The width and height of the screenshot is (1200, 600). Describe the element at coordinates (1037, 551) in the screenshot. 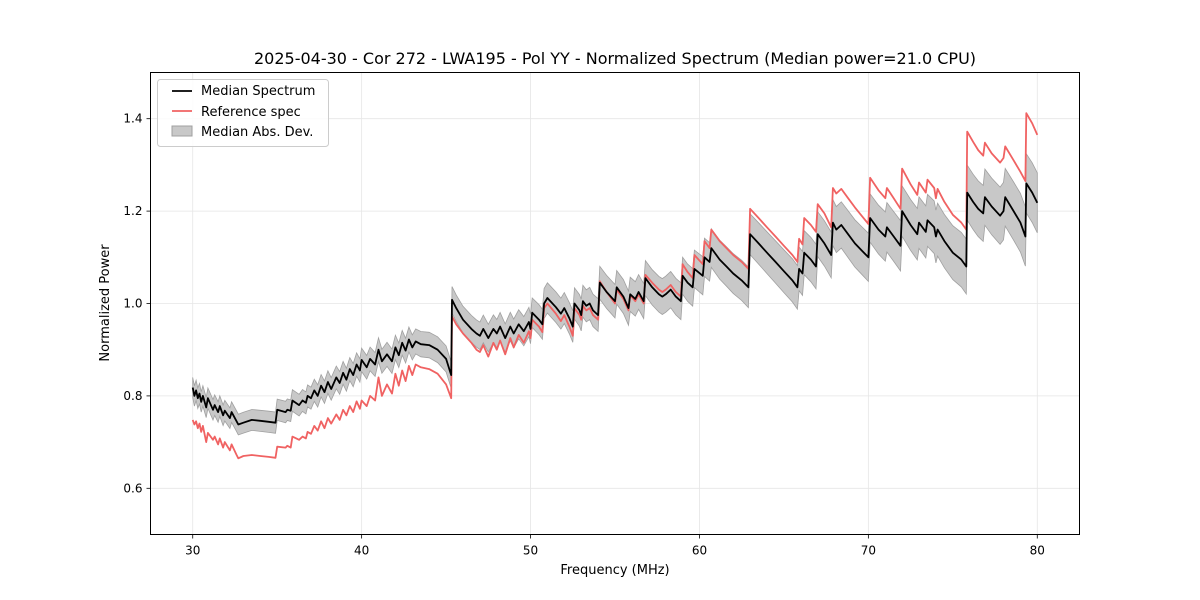

I see `x-tick-label: 80` at that location.